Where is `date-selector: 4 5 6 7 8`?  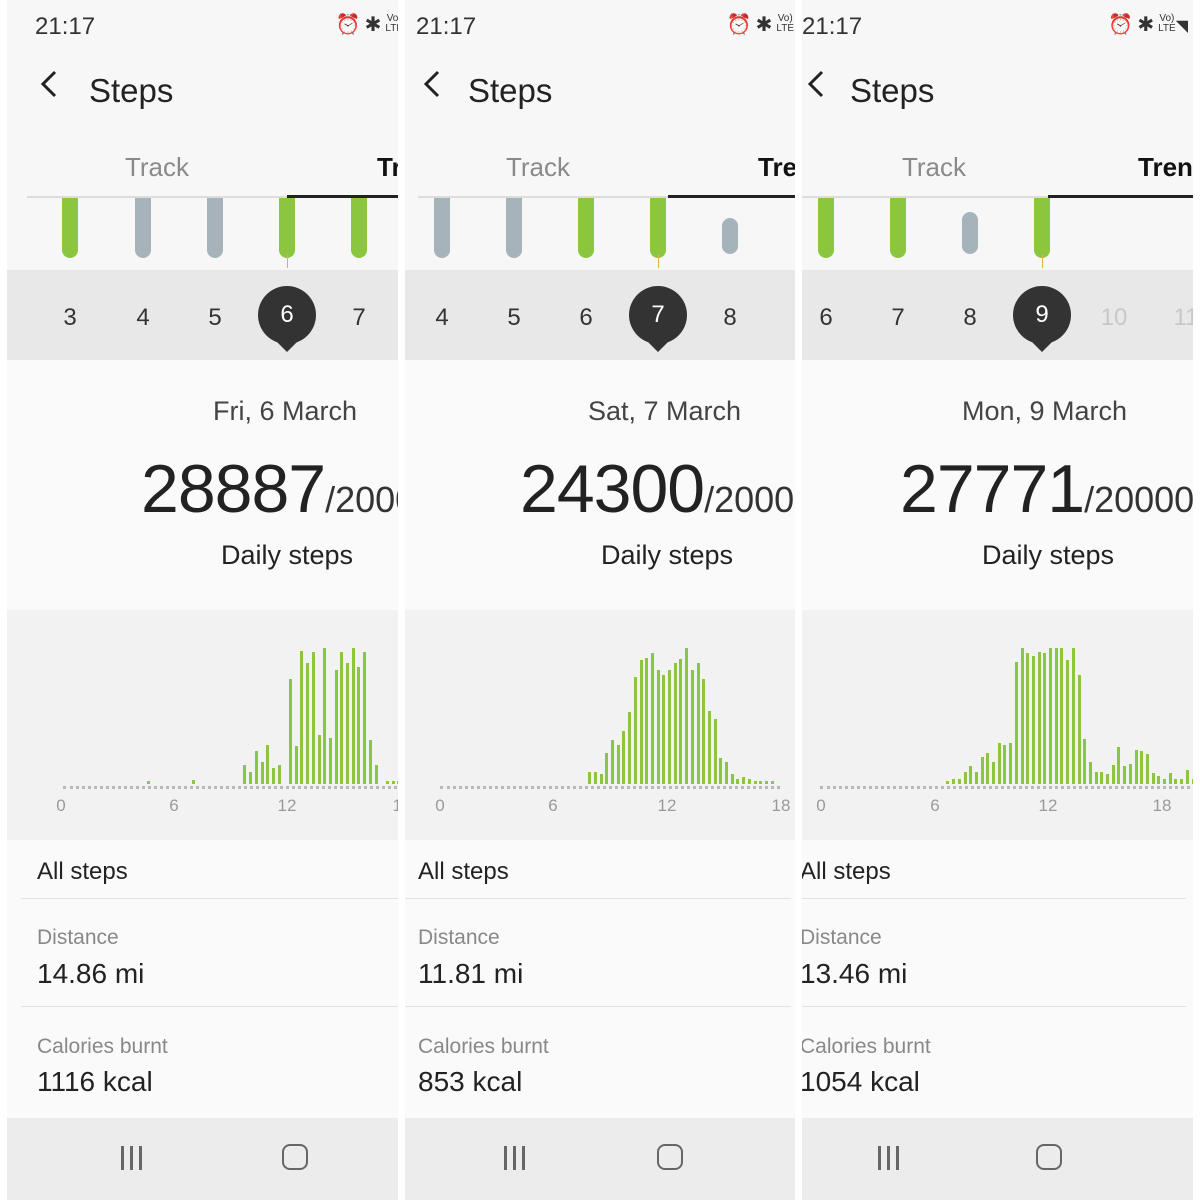
date-selector: 4 5 6 7 8 is located at coordinates (600, 315).